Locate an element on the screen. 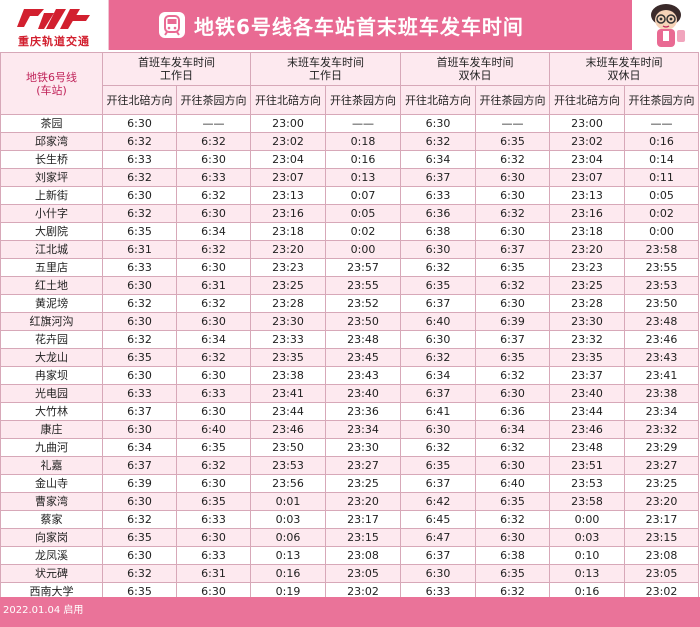 Image resolution: width=700 pixels, height=627 pixels. group-header-weekend-last: 末班车发车时间 双休日 is located at coordinates (624, 69).